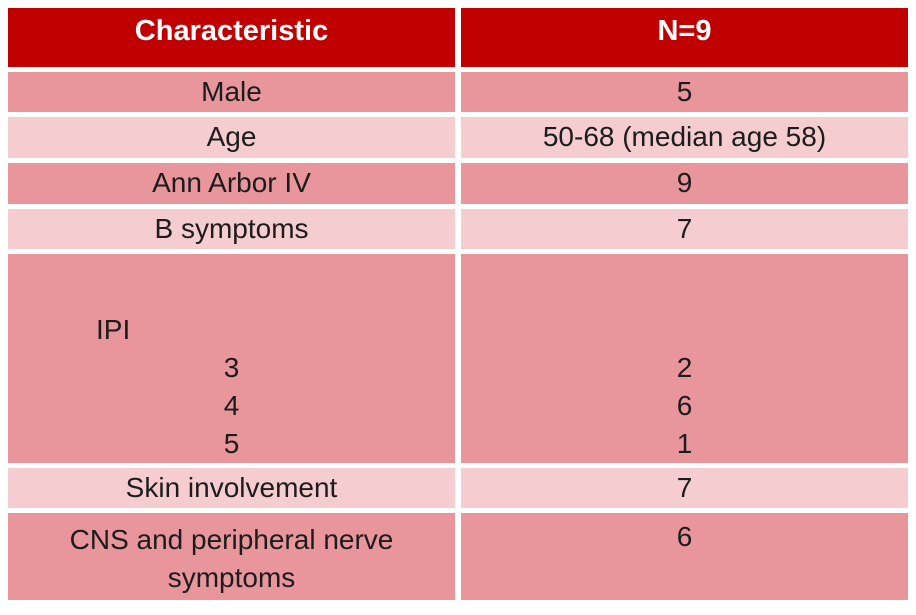 This screenshot has width=916, height=615. I want to click on row-male-label-cell: Male, so click(231, 92).